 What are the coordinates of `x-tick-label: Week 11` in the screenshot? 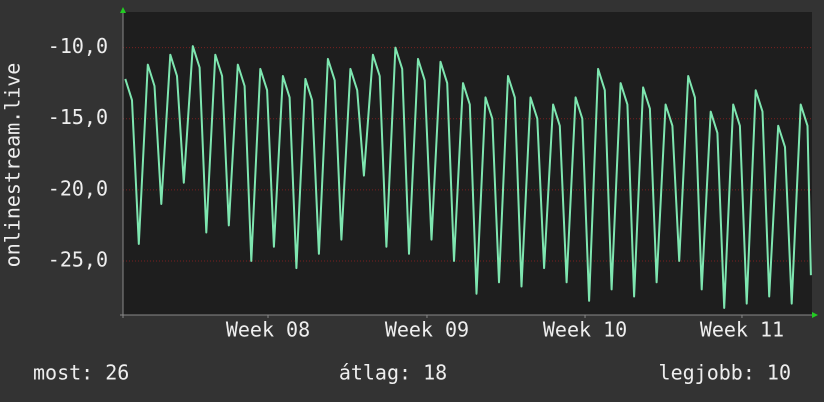 It's located at (742, 330).